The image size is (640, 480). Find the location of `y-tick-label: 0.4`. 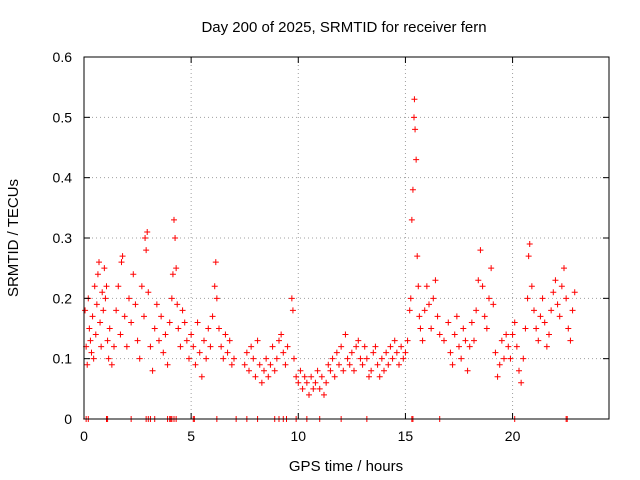

y-tick-label: 0.4 is located at coordinates (63, 178).